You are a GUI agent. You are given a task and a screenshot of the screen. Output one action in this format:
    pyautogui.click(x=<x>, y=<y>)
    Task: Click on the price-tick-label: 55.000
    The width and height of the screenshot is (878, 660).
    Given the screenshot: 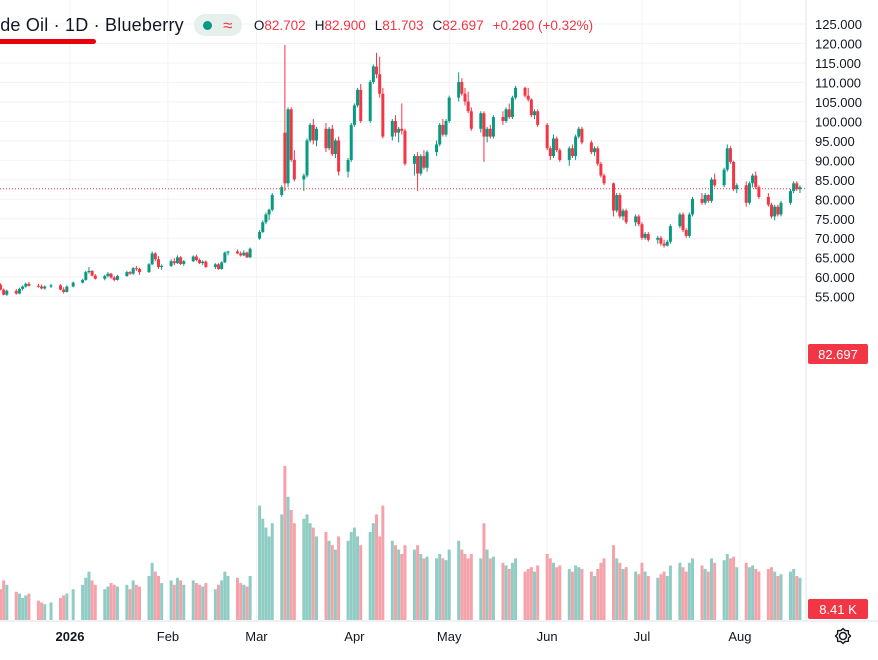 What is the action you would take?
    pyautogui.click(x=835, y=297)
    